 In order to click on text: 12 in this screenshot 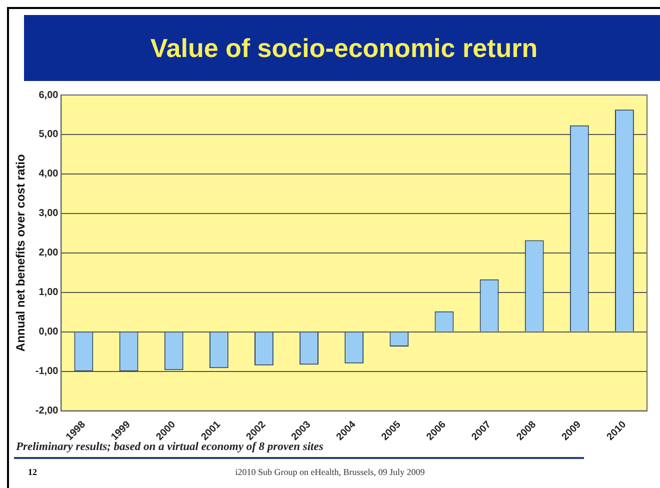, I will do `click(32, 472)`.